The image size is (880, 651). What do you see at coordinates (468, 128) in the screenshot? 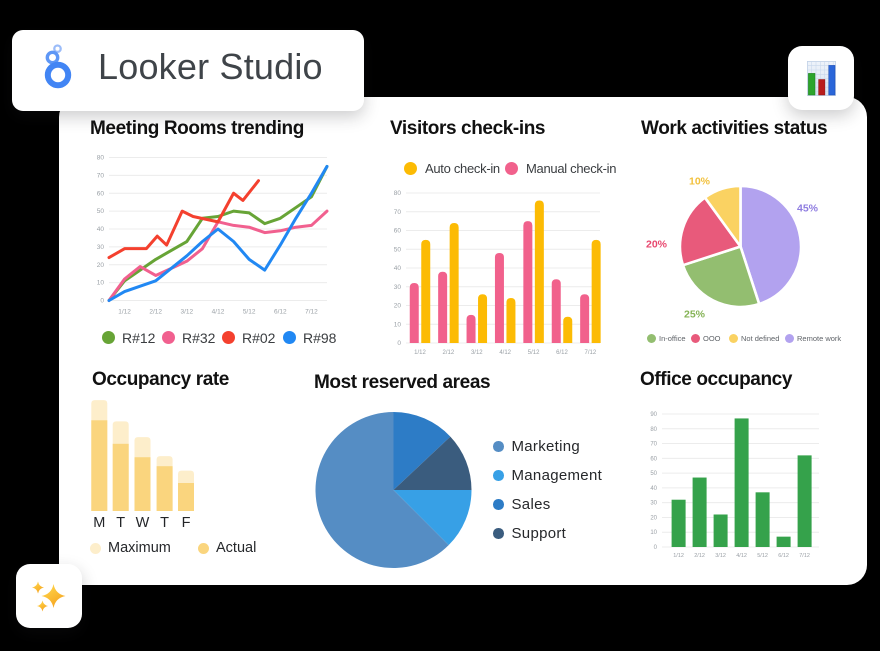
I see `chart-title-visitors: Visitors check-ins` at bounding box center [468, 128].